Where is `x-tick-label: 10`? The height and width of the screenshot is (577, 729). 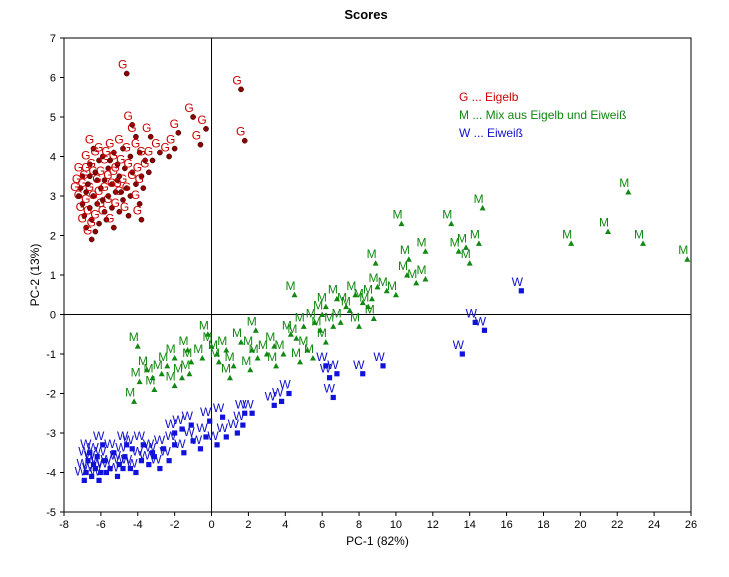
x-tick-label: 10 is located at coordinates (396, 525).